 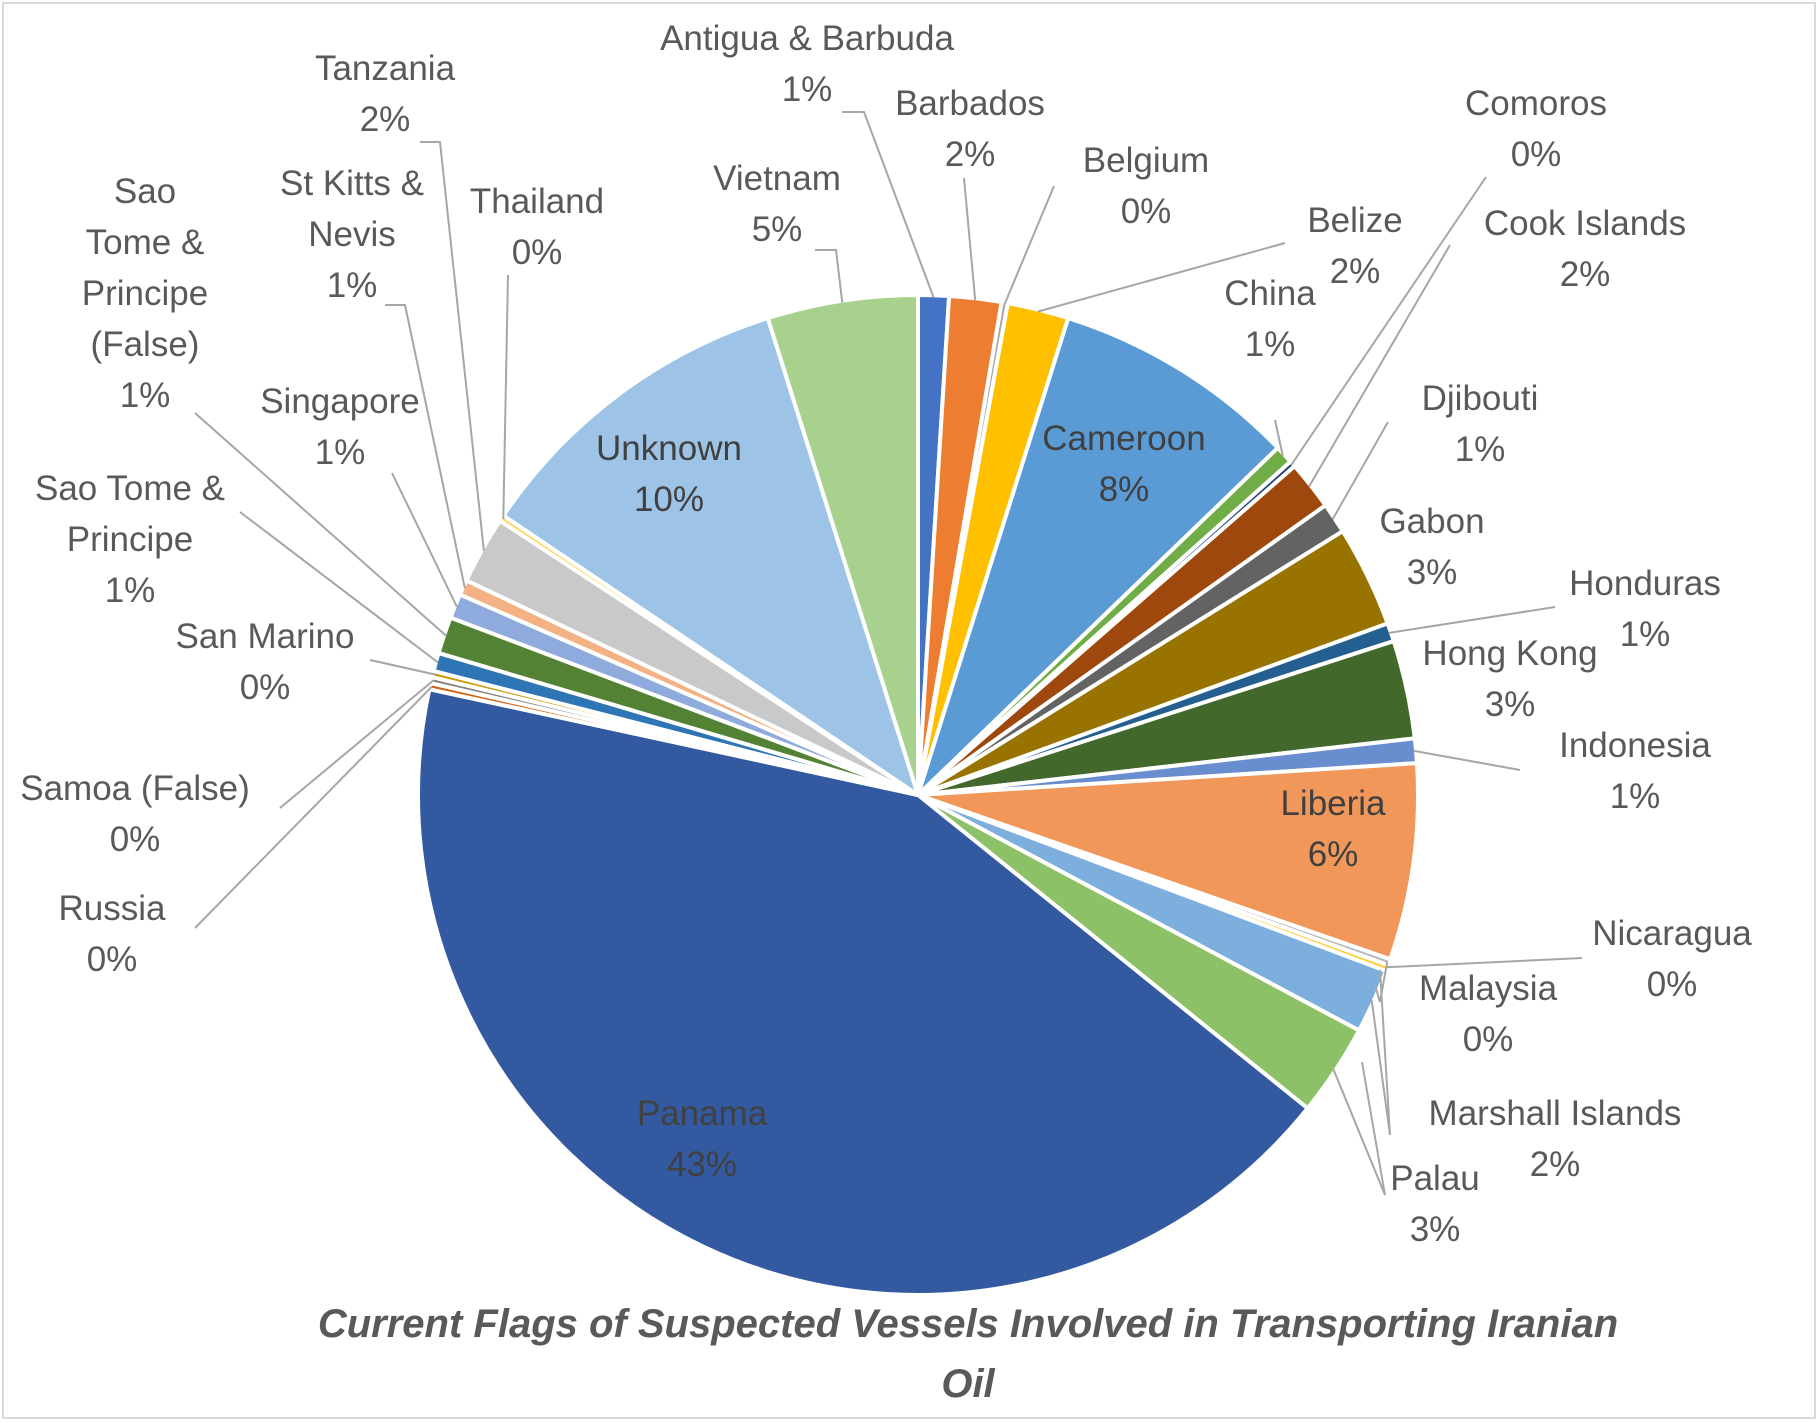 I want to click on leader-line-vietnam, so click(x=829, y=276).